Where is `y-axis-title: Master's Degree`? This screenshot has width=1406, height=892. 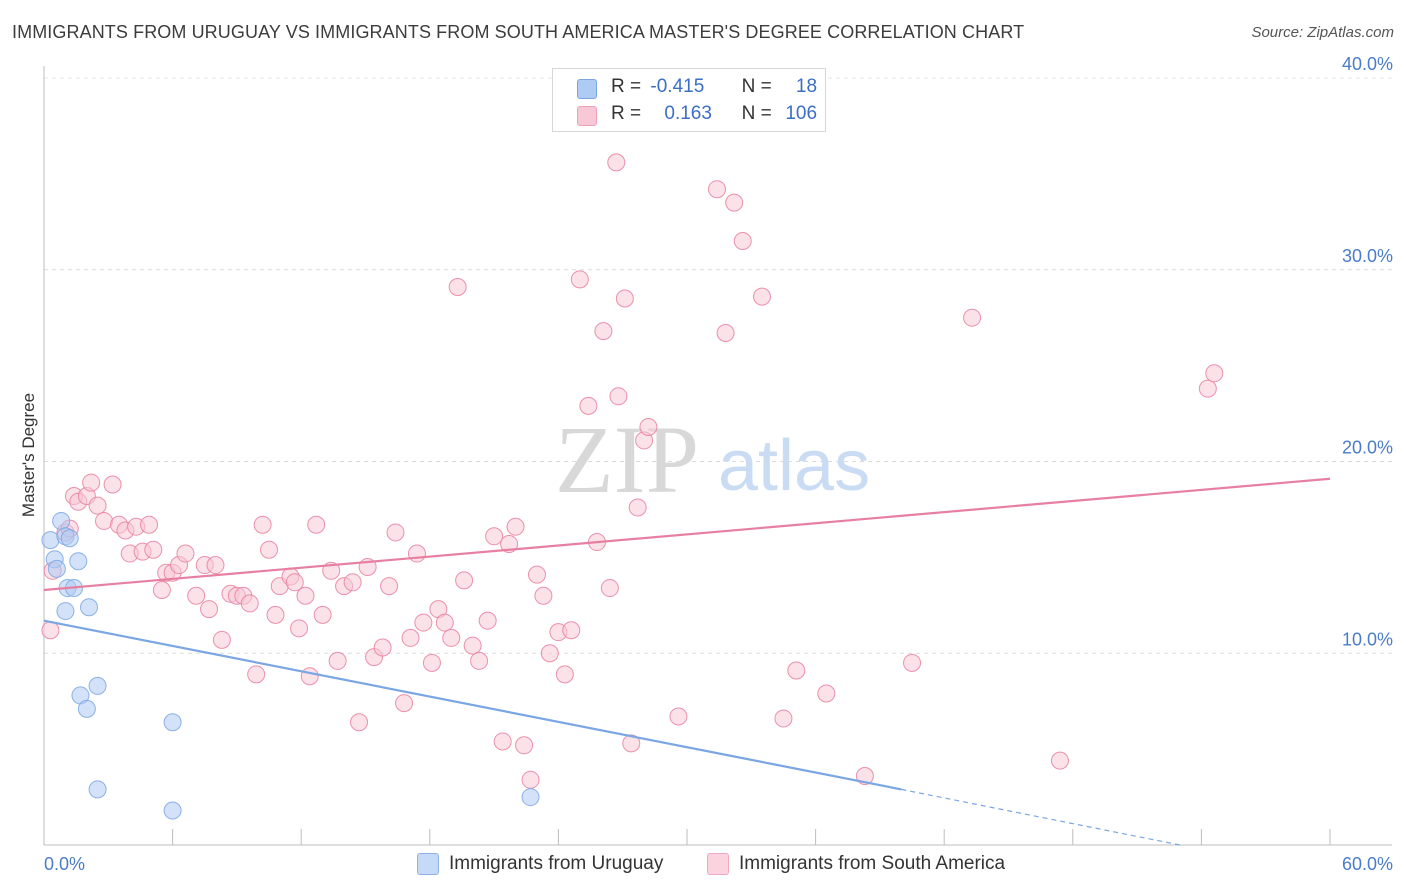 y-axis-title: Master's Degree is located at coordinates (28, 455).